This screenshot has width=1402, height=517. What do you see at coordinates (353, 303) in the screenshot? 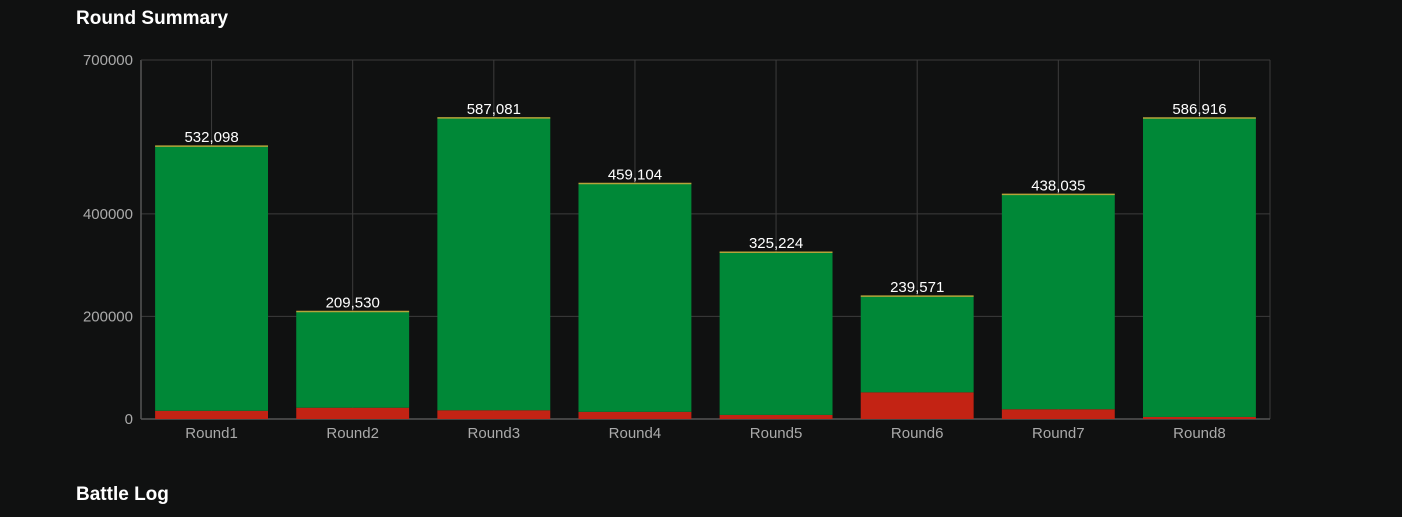
I see `bar-value-label: 209,530` at bounding box center [353, 303].